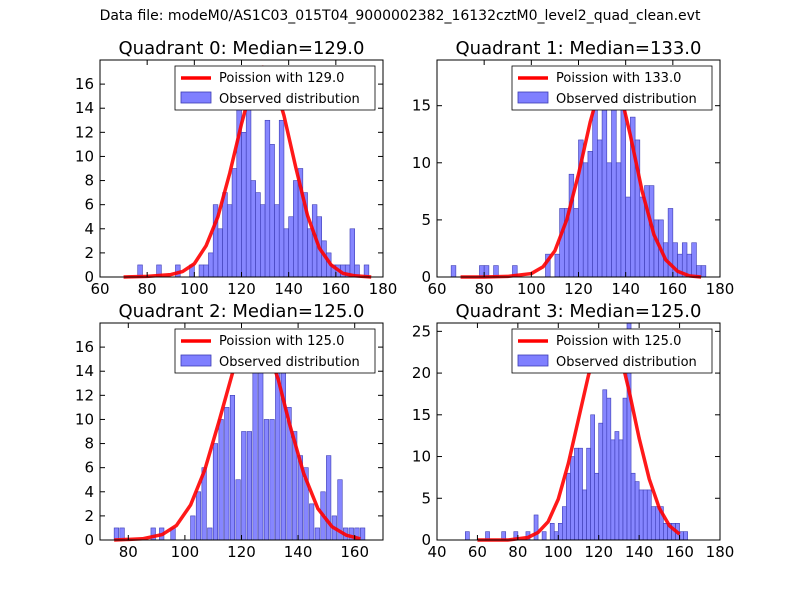  Describe the element at coordinates (421, 331) in the screenshot. I see `y-tick-label: 25` at that location.